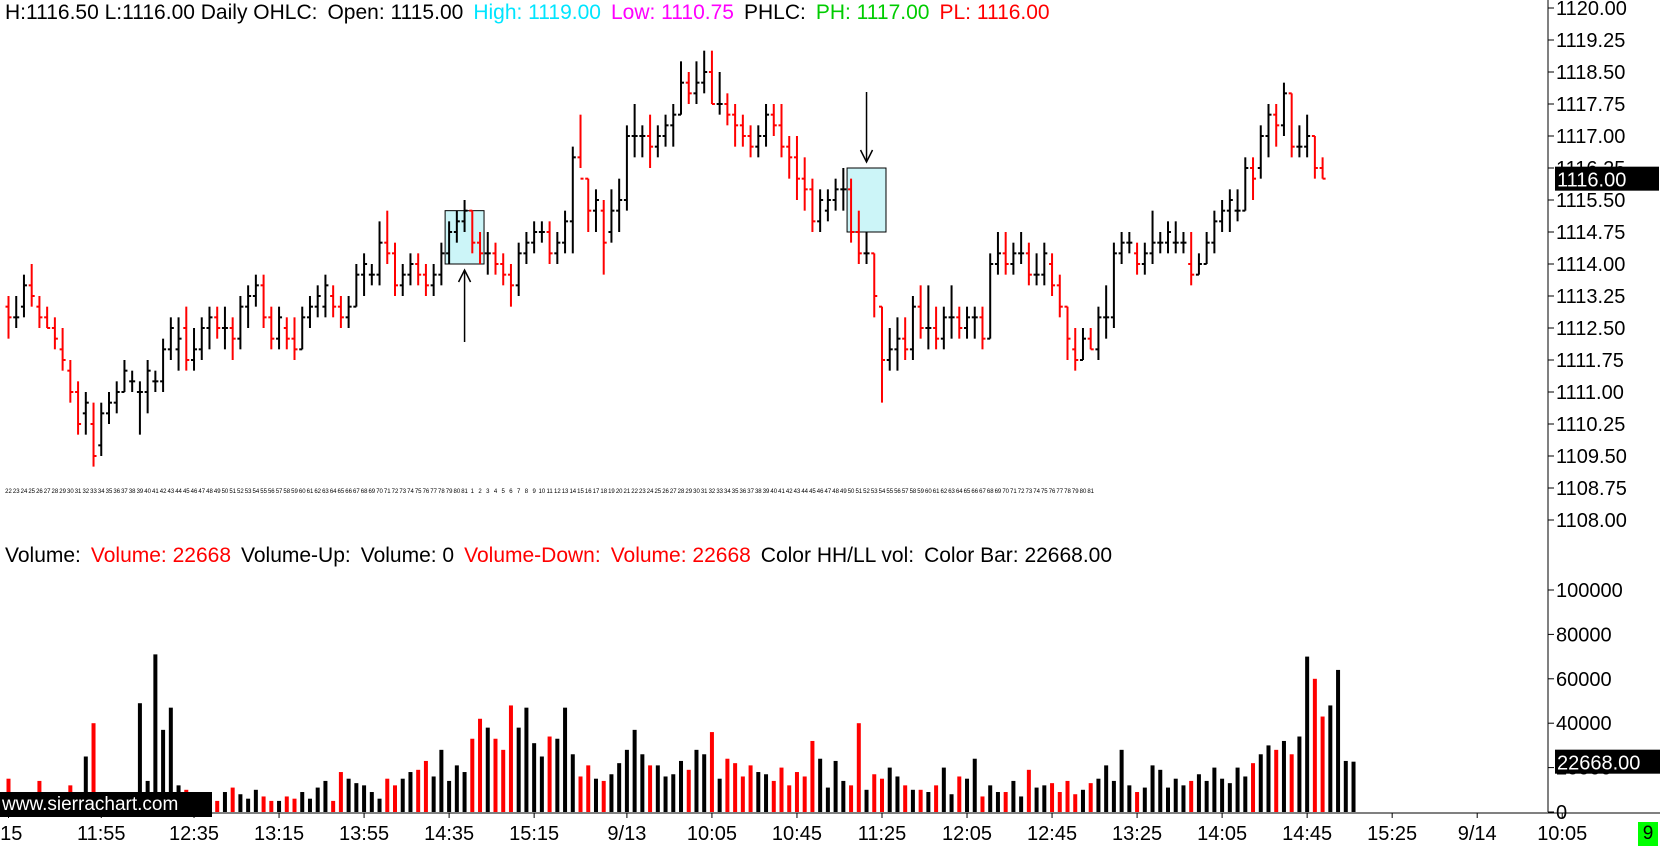 The height and width of the screenshot is (848, 1660). I want to click on bar-number-label: 30, so click(70, 492).